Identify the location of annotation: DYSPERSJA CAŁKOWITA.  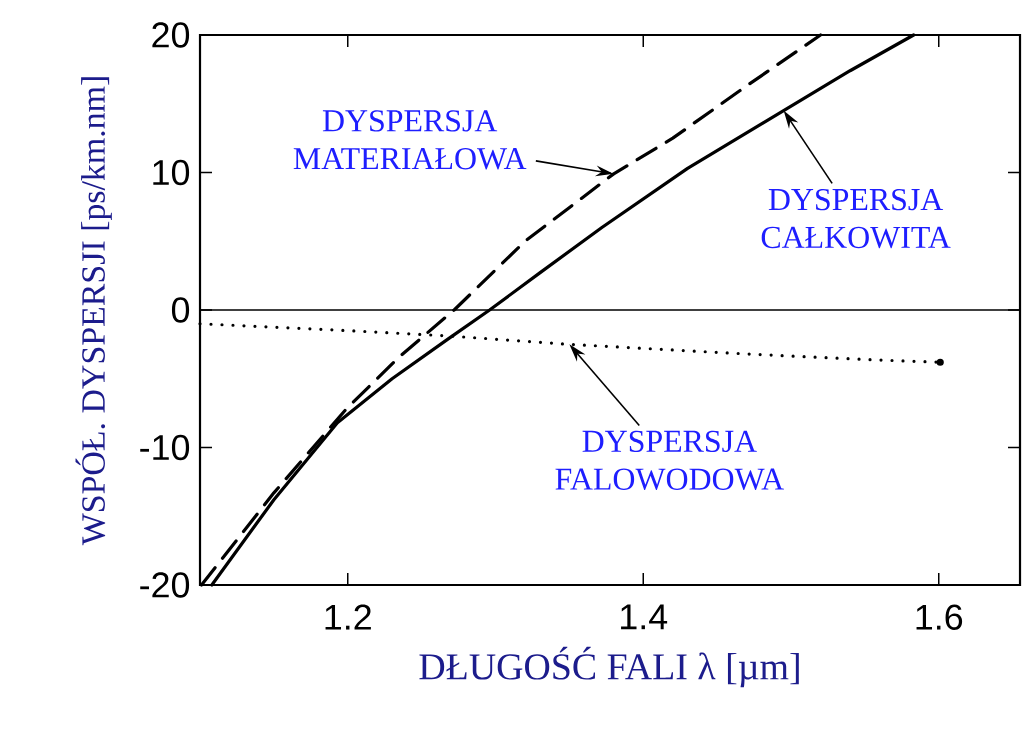
(856, 218).